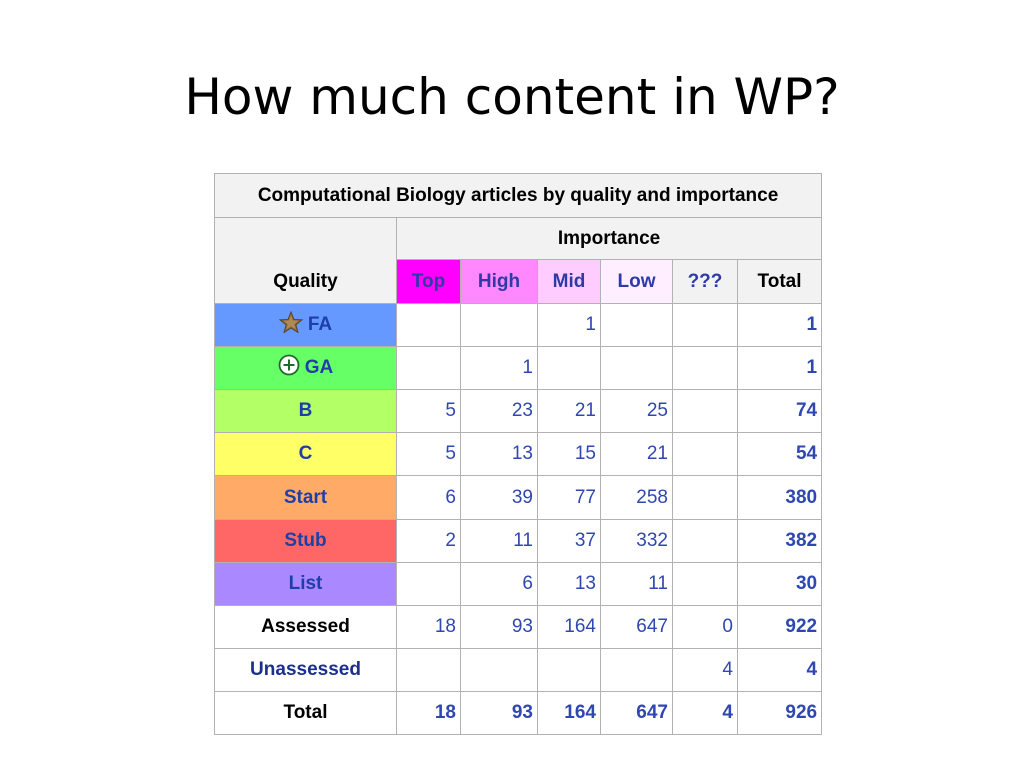  What do you see at coordinates (705, 540) in the screenshot?
I see `cell-stub-unknown` at bounding box center [705, 540].